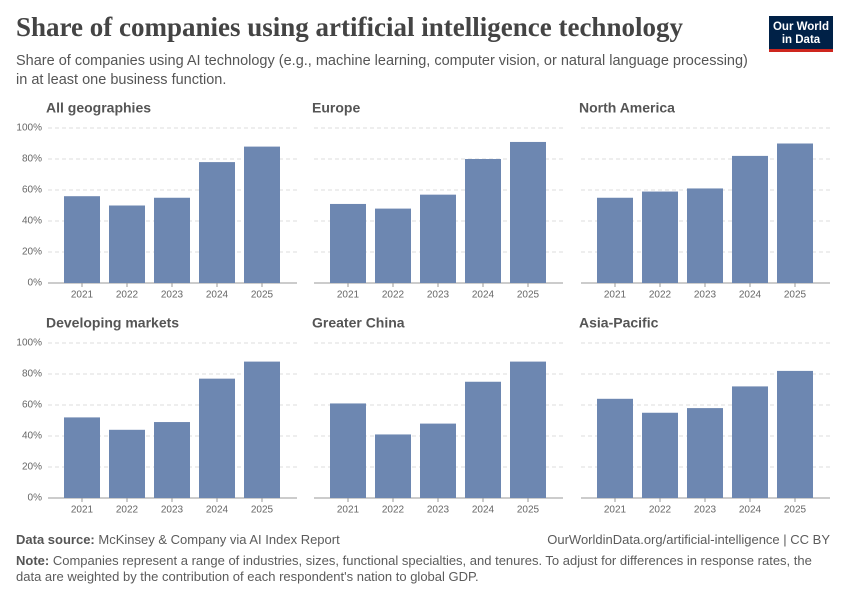 This screenshot has width=850, height=600. Describe the element at coordinates (98, 108) in the screenshot. I see `panel-title: All geographies` at that location.